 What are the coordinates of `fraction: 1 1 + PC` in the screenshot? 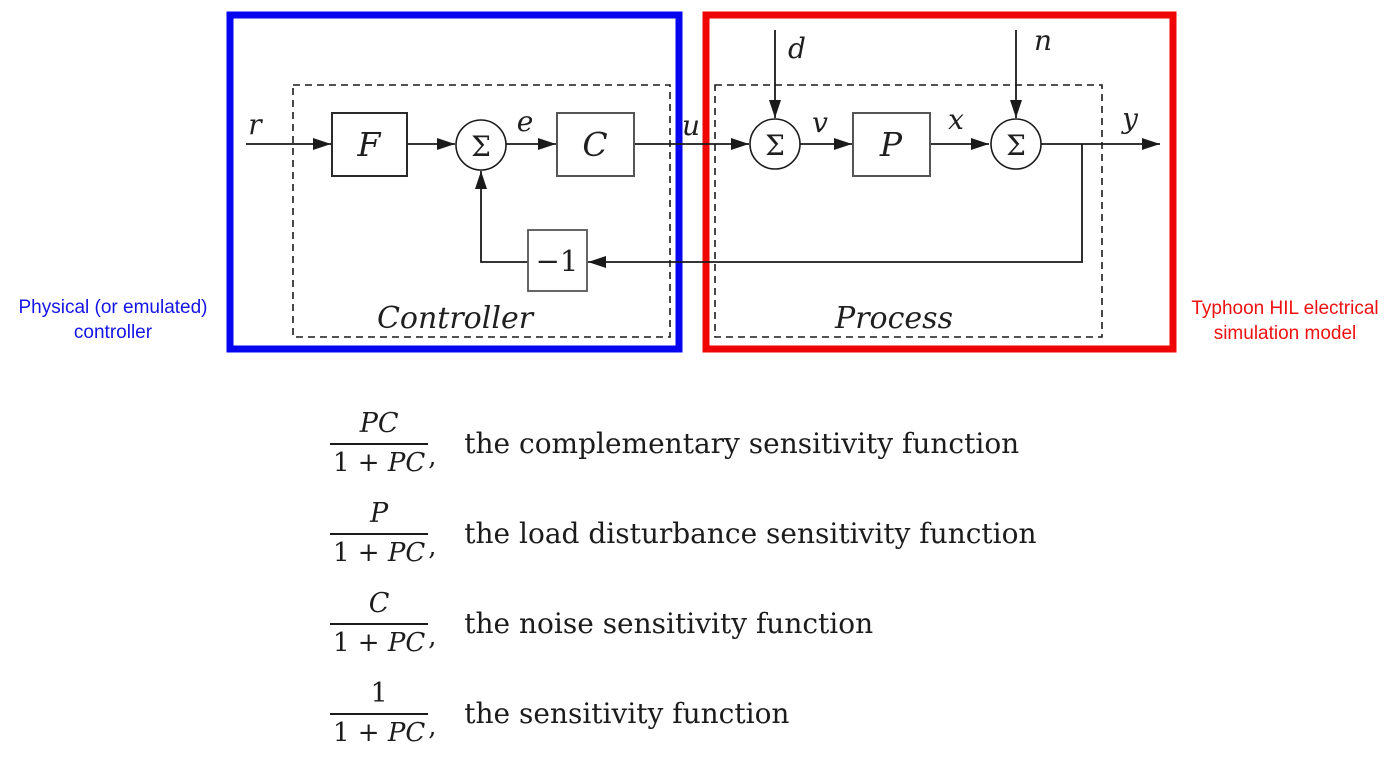 It's located at (379, 713).